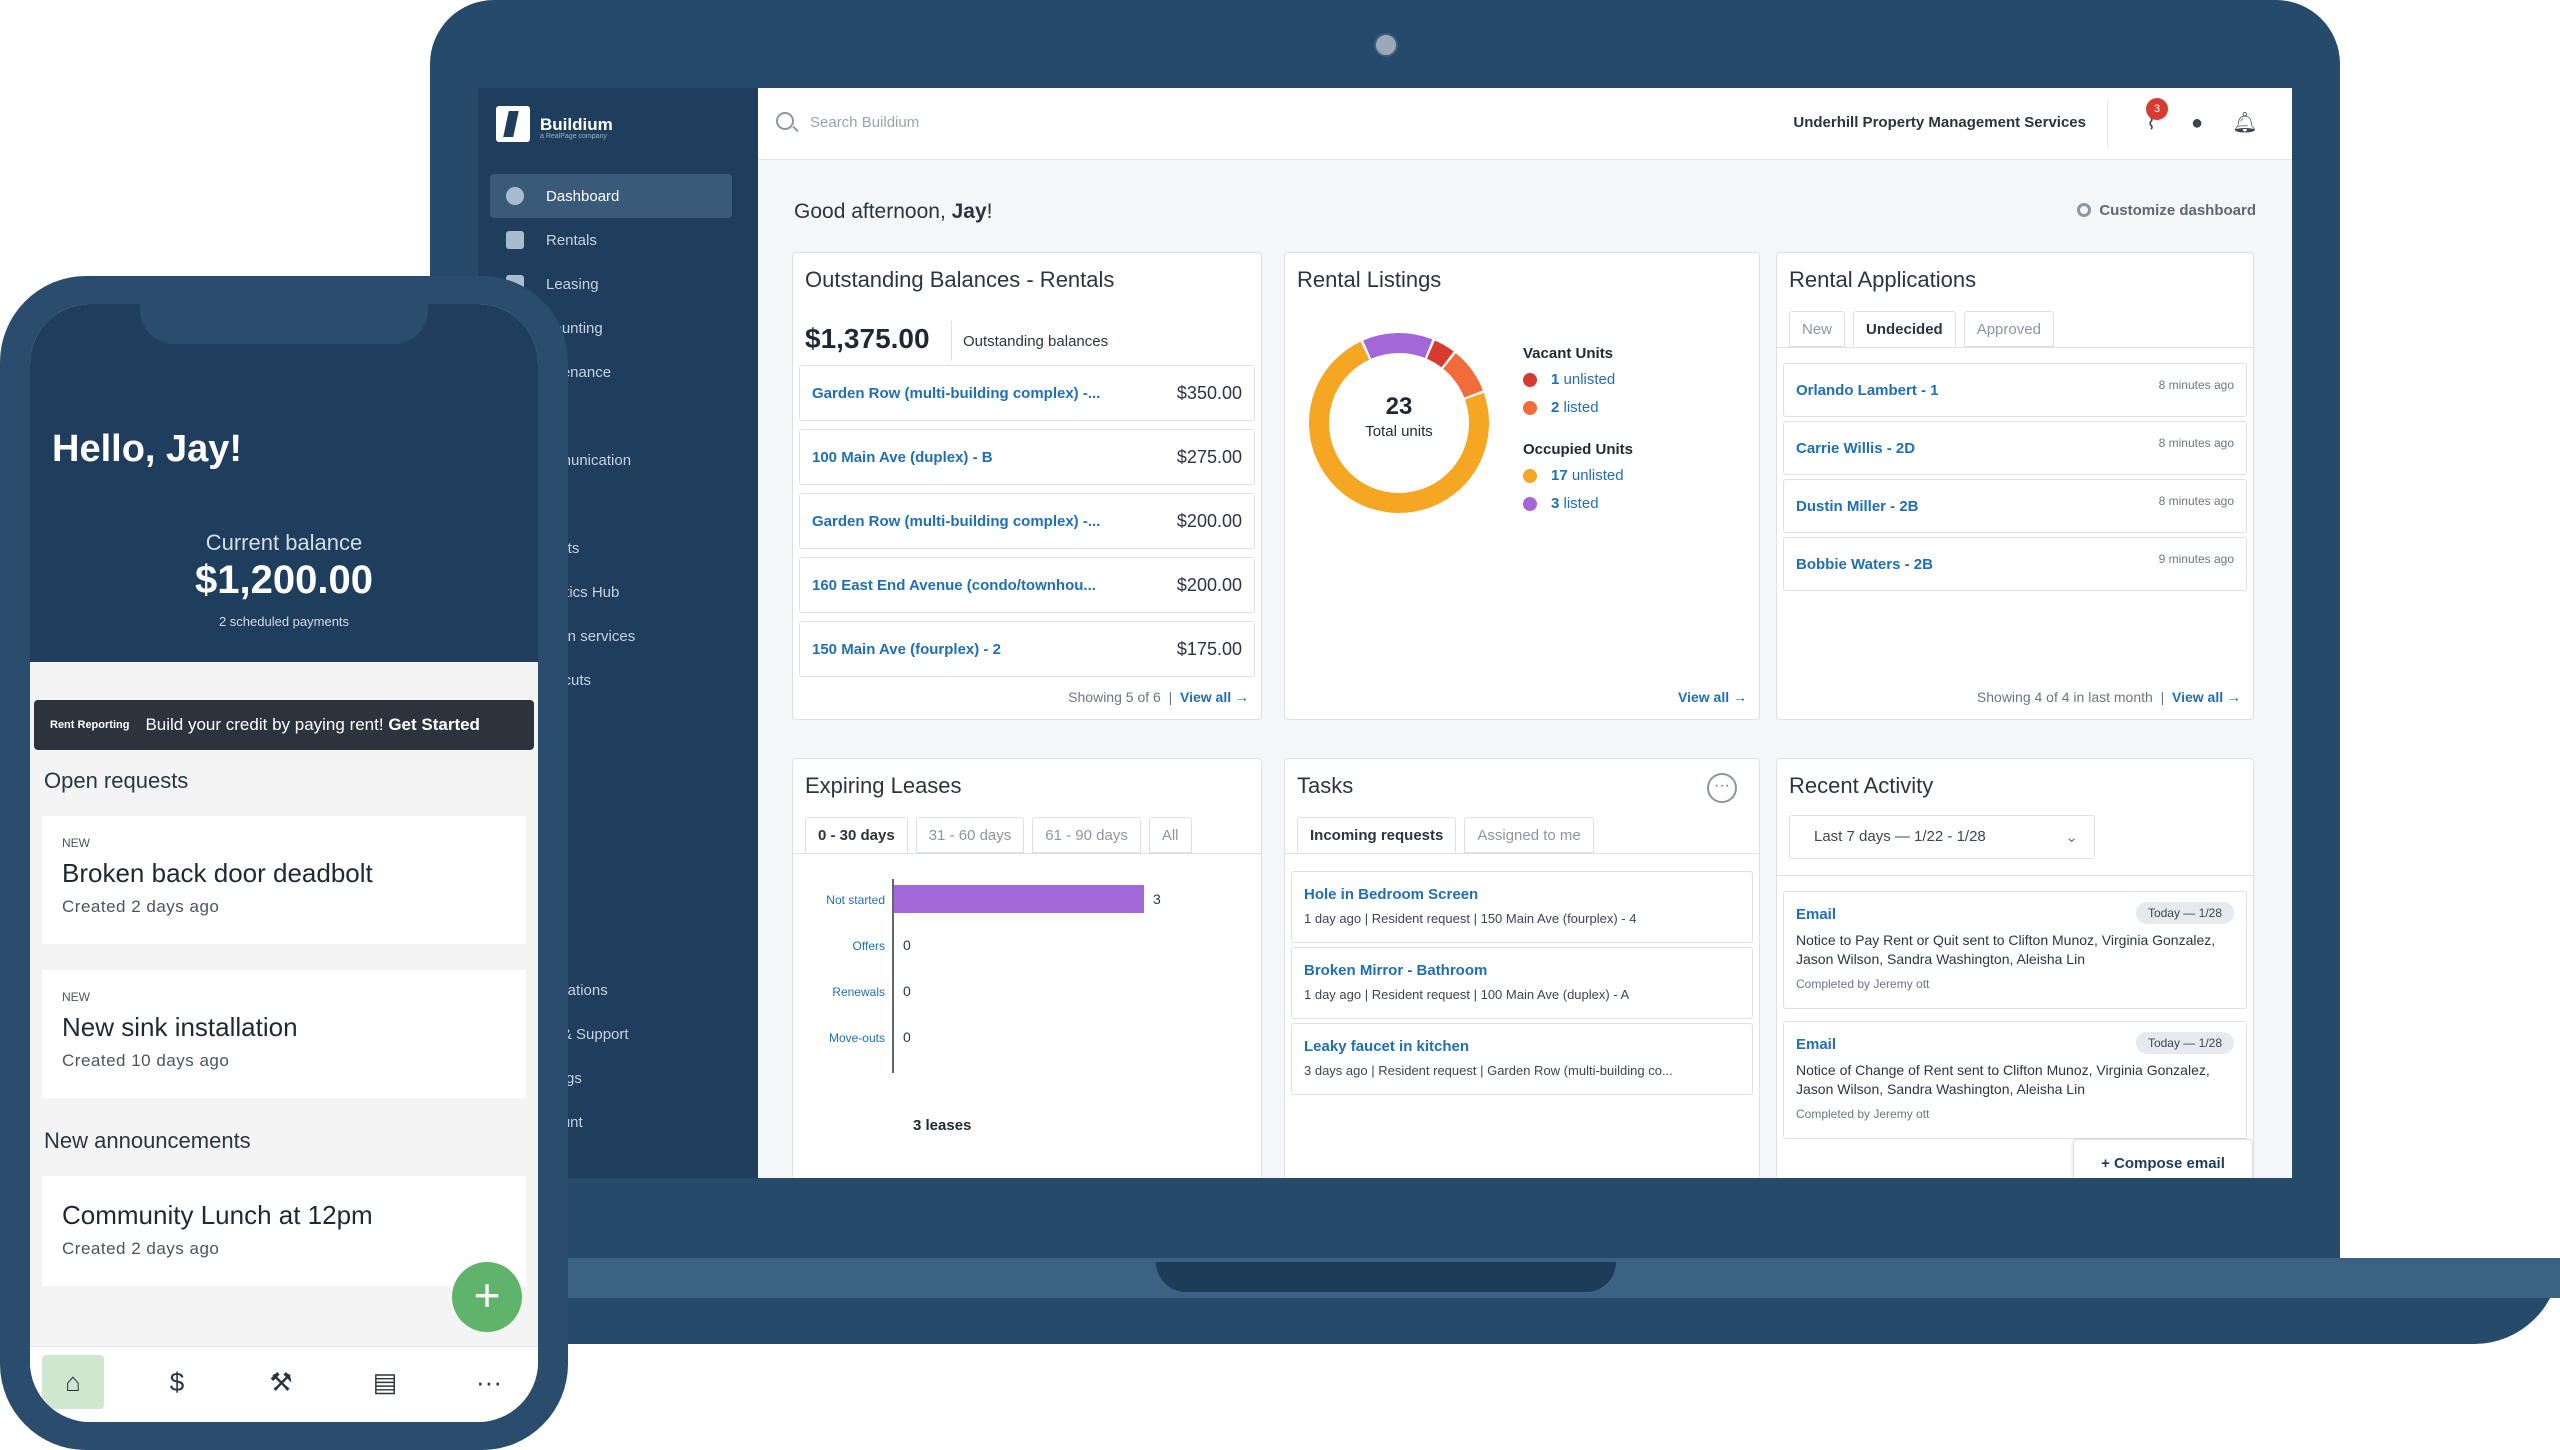 The image size is (2560, 1450). Describe the element at coordinates (1209, 392) in the screenshot. I see `balance-amount: $350.00` at that location.